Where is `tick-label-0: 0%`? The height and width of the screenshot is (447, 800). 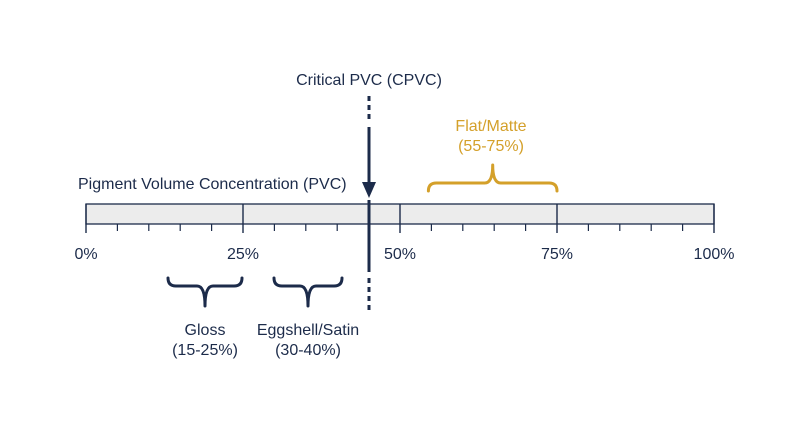
tick-label-0: 0% is located at coordinates (86, 254).